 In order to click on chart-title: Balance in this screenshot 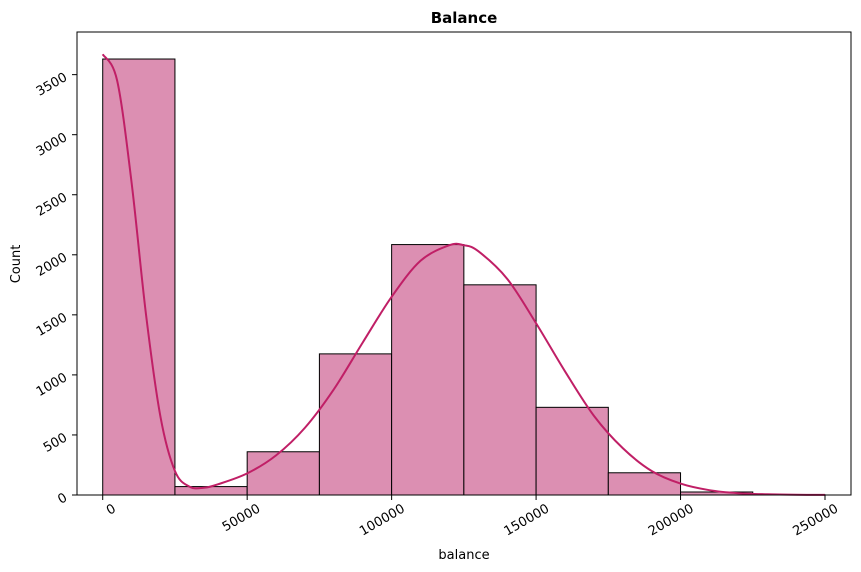, I will do `click(464, 18)`.